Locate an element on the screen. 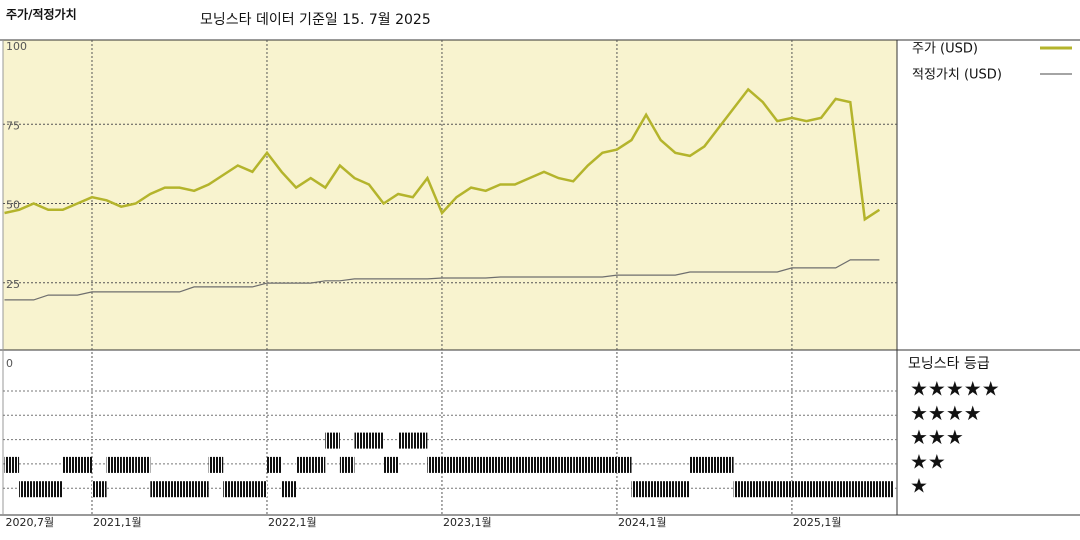 Image resolution: width=1080 pixels, height=540 pixels. y-tick-label: 100 is located at coordinates (16, 46).